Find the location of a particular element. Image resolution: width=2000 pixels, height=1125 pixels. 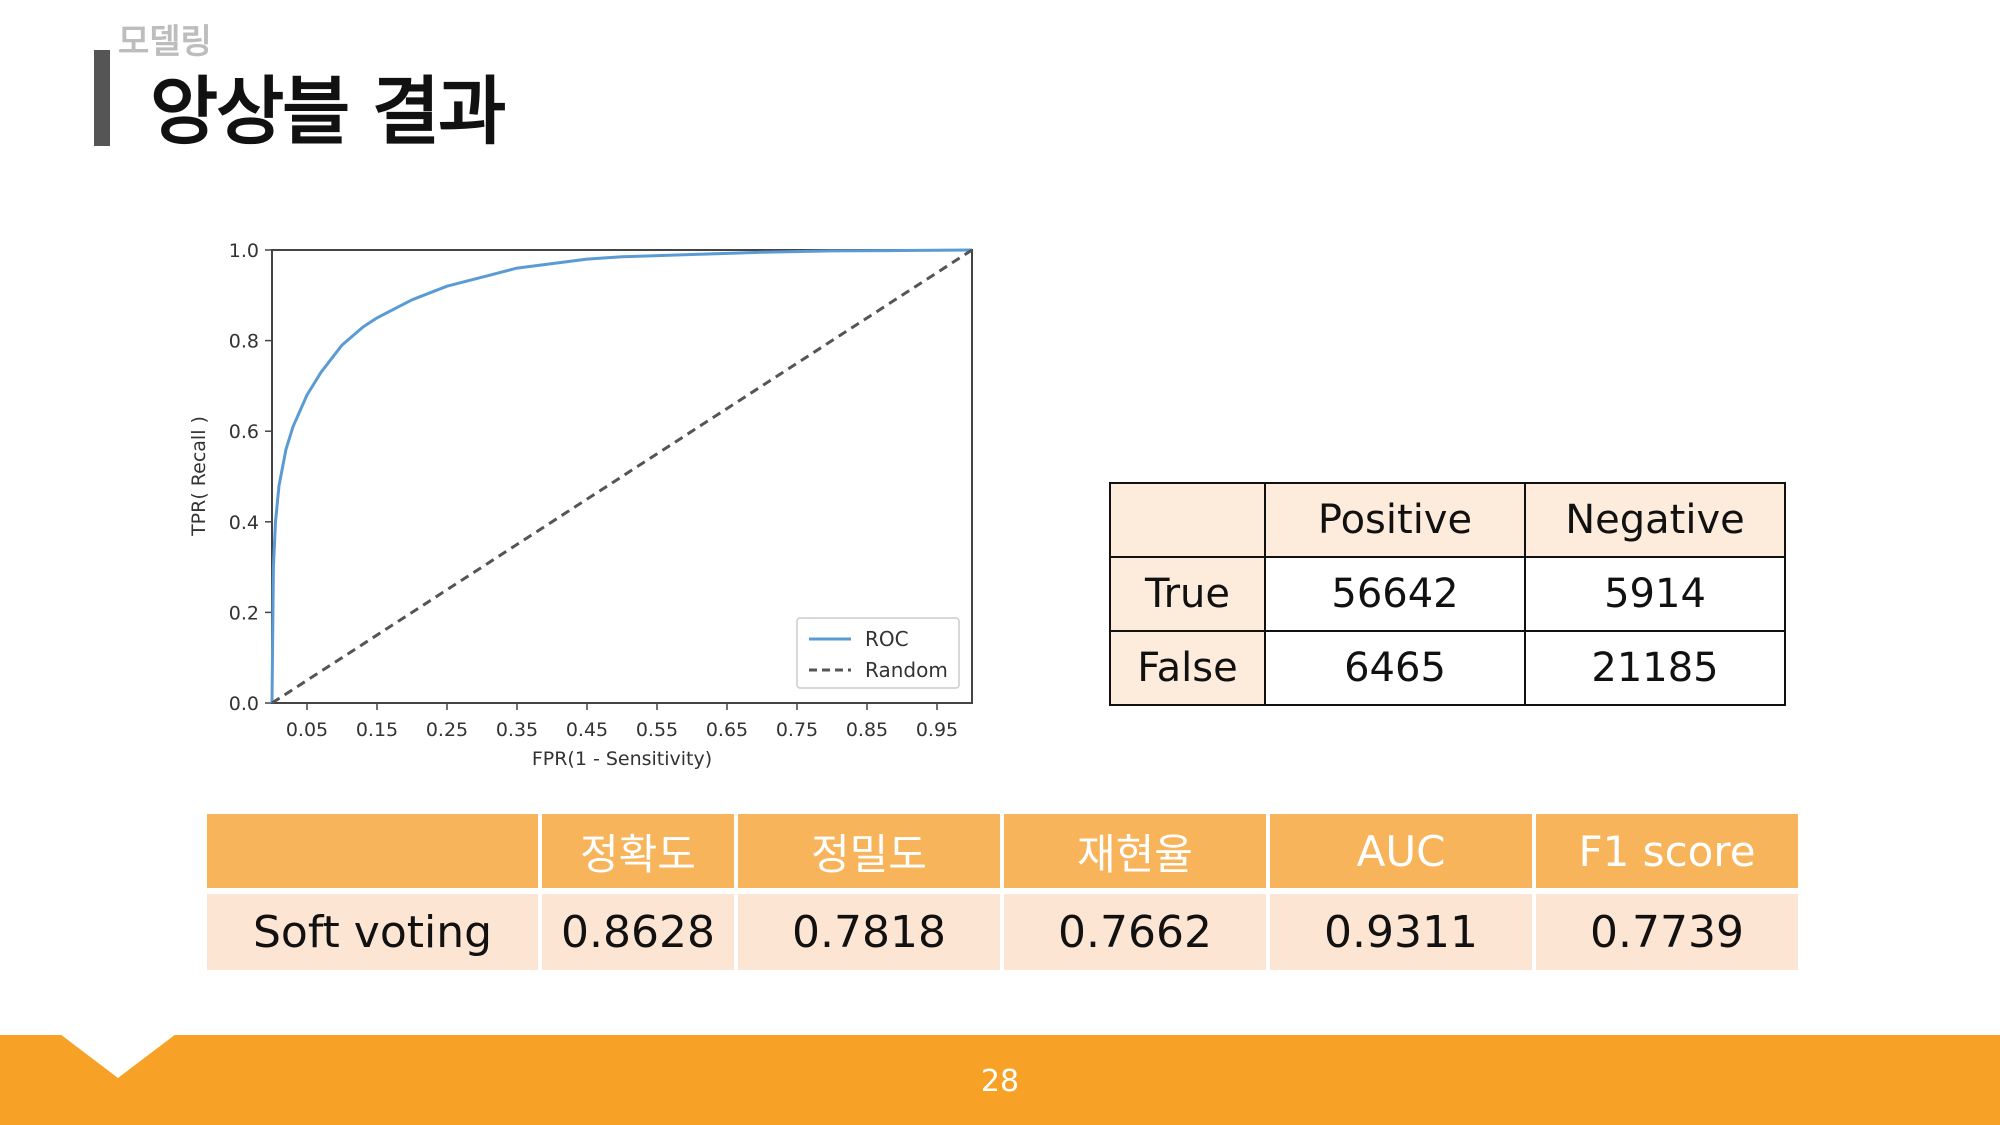

x-tick-label: 0.25 is located at coordinates (447, 730).